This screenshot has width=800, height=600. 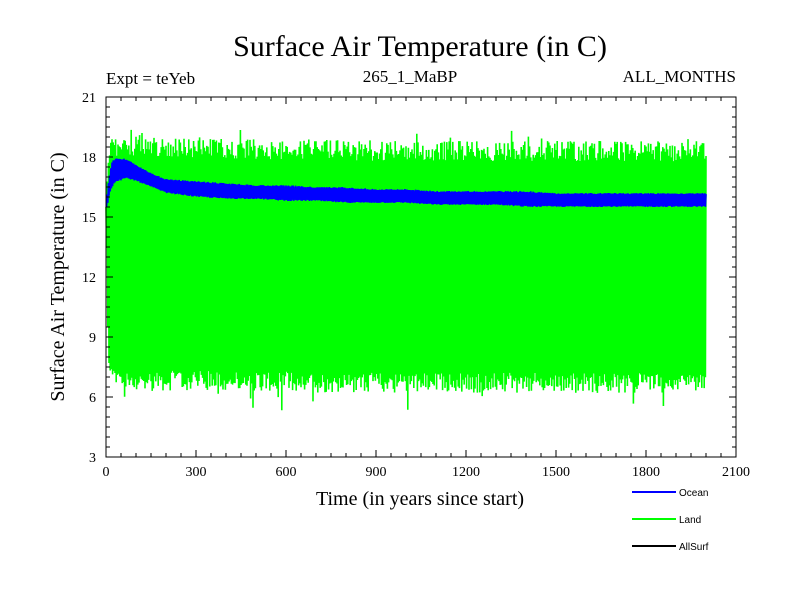 What do you see at coordinates (196, 472) in the screenshot?
I see `x-tick-label: 300` at bounding box center [196, 472].